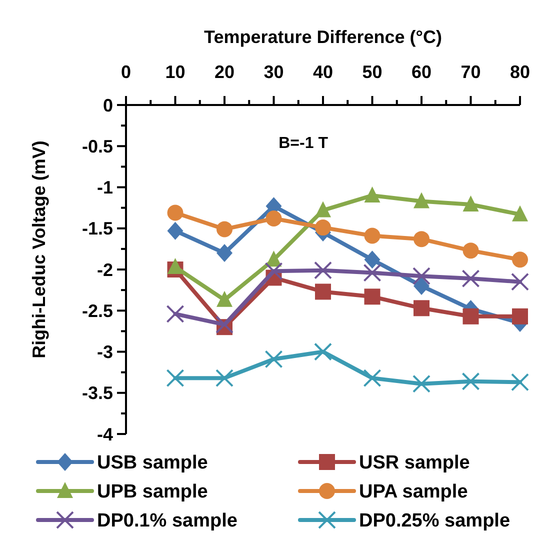 This screenshot has width=542, height=536. What do you see at coordinates (323, 72) in the screenshot?
I see `x-tick-label: 40` at bounding box center [323, 72].